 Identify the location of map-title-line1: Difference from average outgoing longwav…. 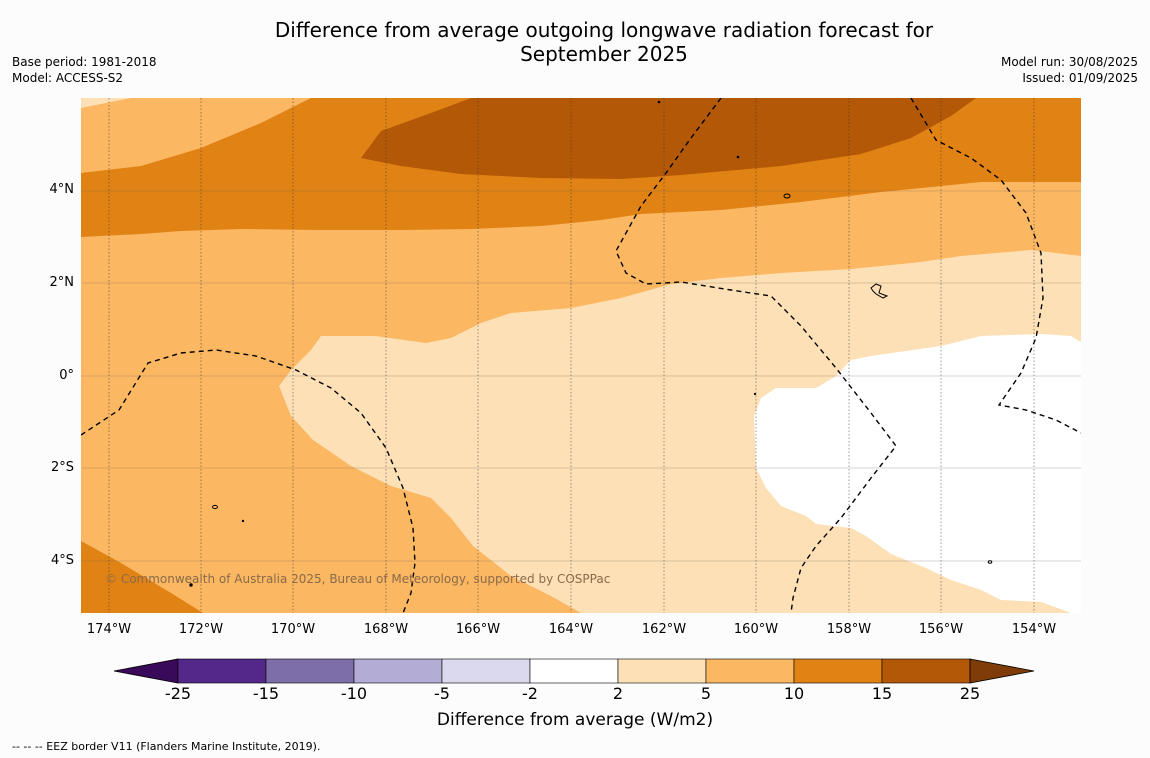
(604, 30).